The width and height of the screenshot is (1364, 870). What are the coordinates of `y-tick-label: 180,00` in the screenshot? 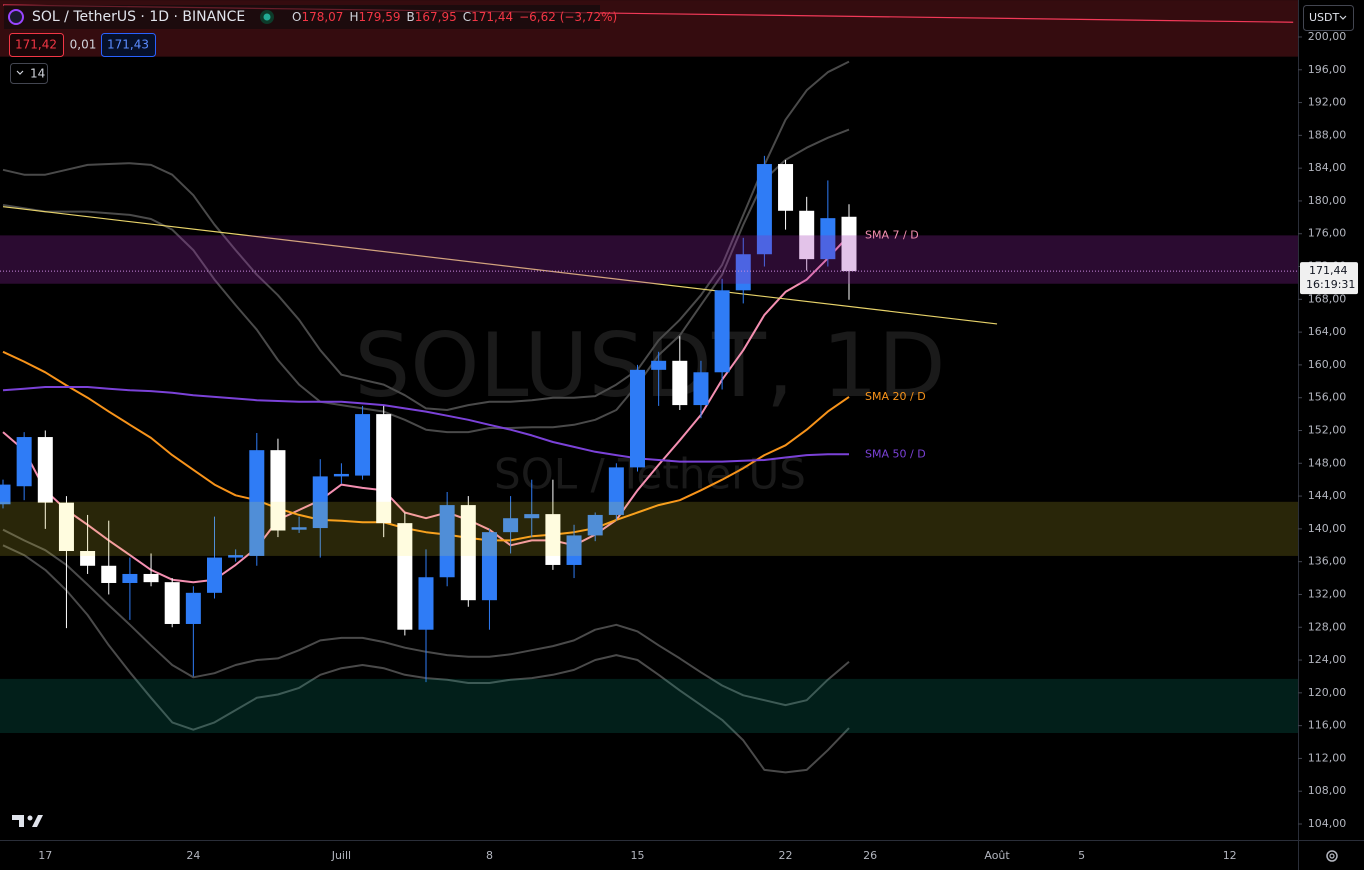 It's located at (1327, 200).